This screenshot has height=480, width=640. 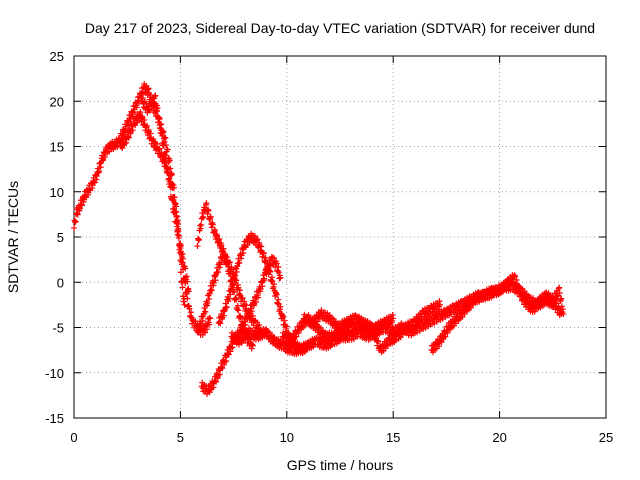 I want to click on y-tick-label: 15, so click(x=57, y=147).